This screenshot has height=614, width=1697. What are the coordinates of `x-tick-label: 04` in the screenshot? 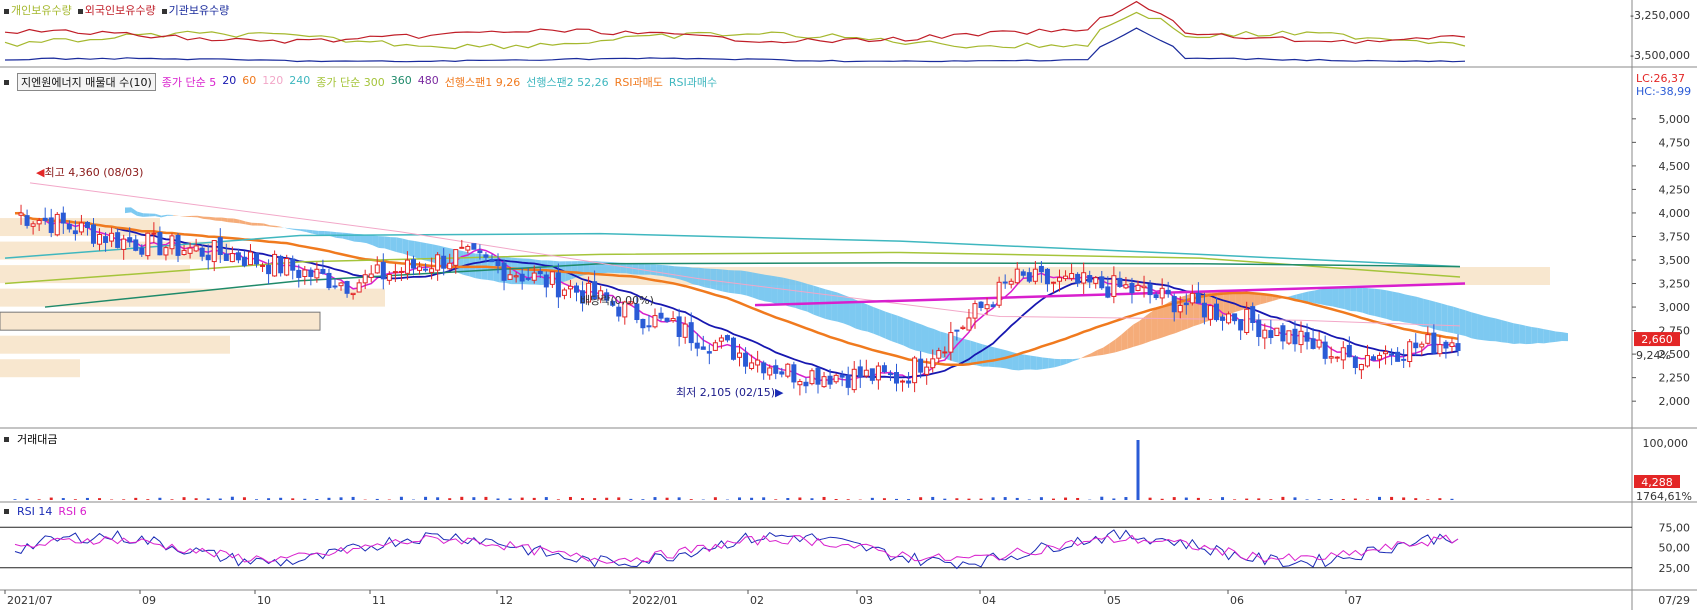 It's located at (989, 600).